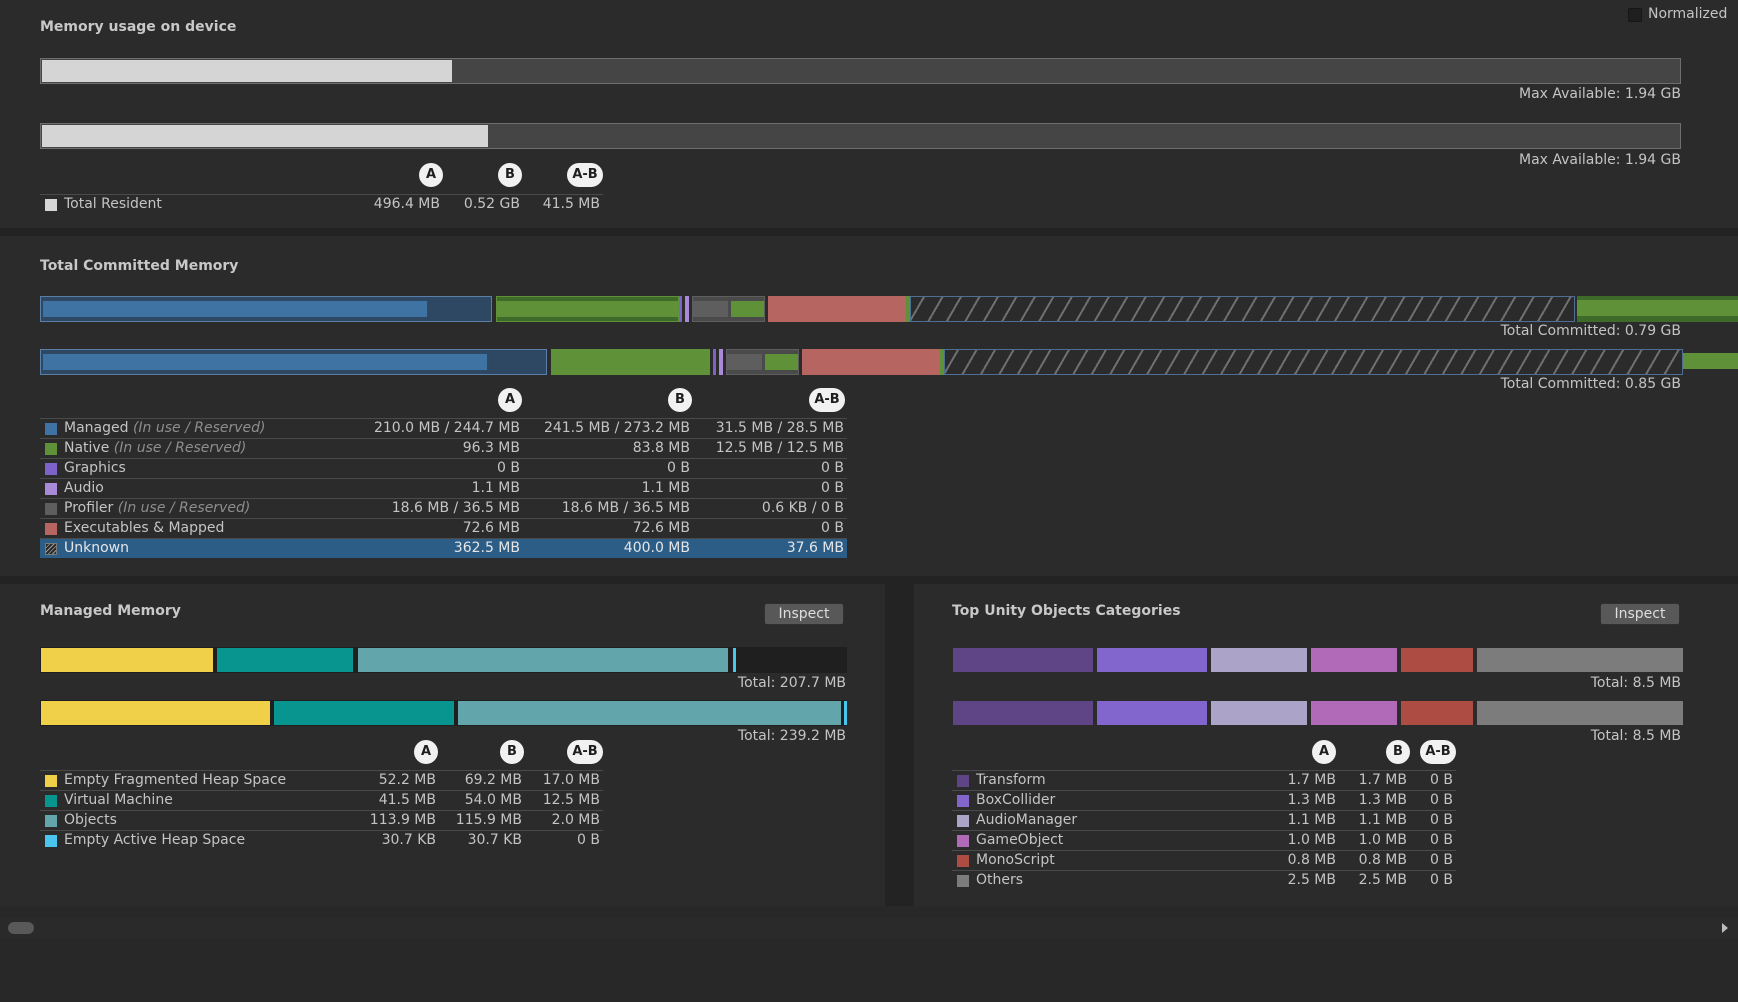 Image resolution: width=1738 pixels, height=1002 pixels. What do you see at coordinates (1015, 860) in the screenshot?
I see `row-label: MonoScript` at bounding box center [1015, 860].